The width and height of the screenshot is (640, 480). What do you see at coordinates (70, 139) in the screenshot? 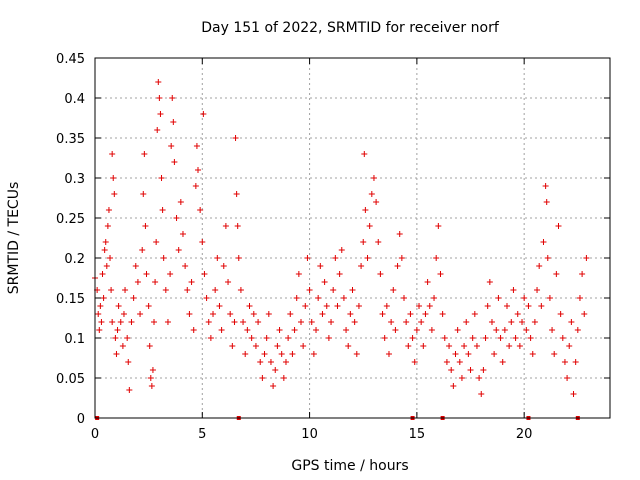
I see `y-tick-label: 0.35` at bounding box center [70, 139].